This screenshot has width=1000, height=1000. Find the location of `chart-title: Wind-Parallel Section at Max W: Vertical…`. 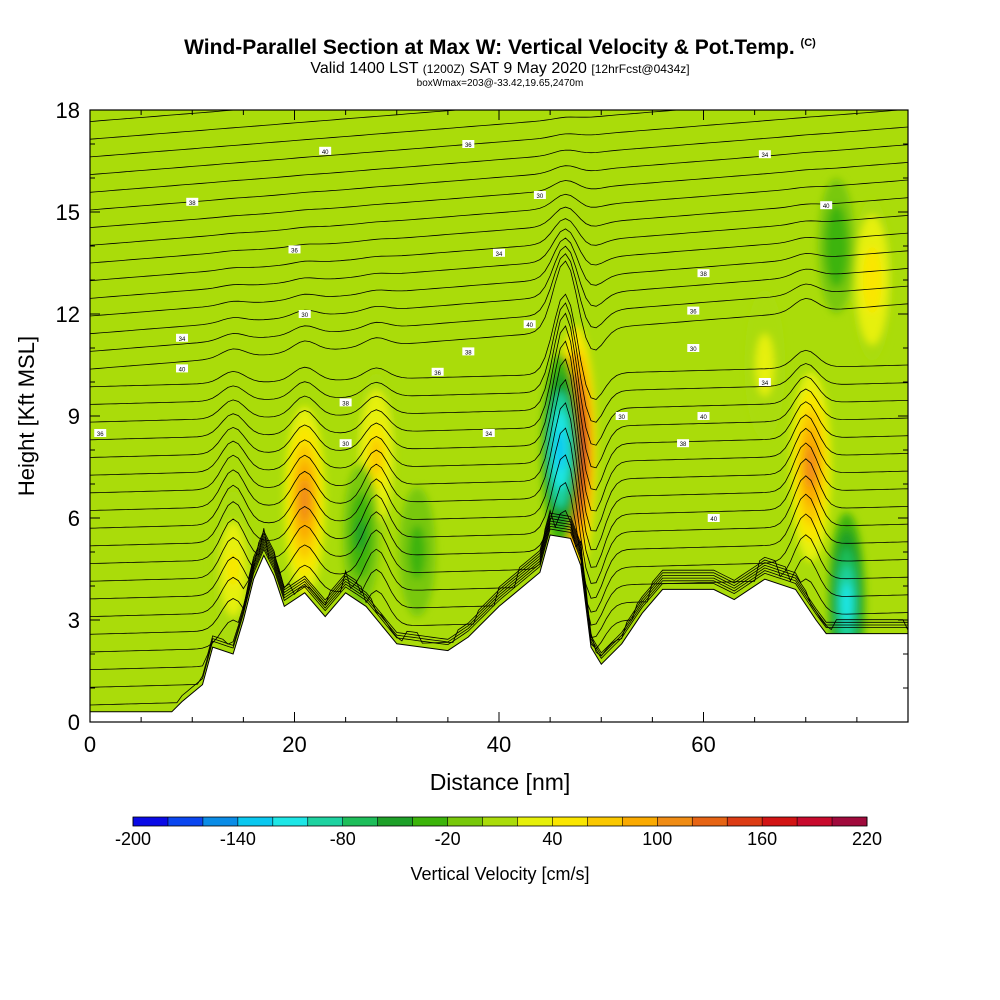

chart-title: Wind-Parallel Section at Max W: Vertical… is located at coordinates (500, 47).